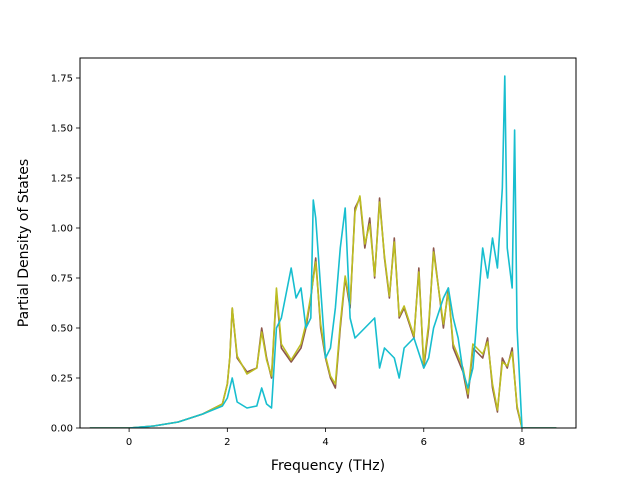  What do you see at coordinates (65, 254) in the screenshot?
I see `y-axis: 0.00 0.25 0.50 0.75 1.00 1.25 1.50 1.75` at bounding box center [65, 254].